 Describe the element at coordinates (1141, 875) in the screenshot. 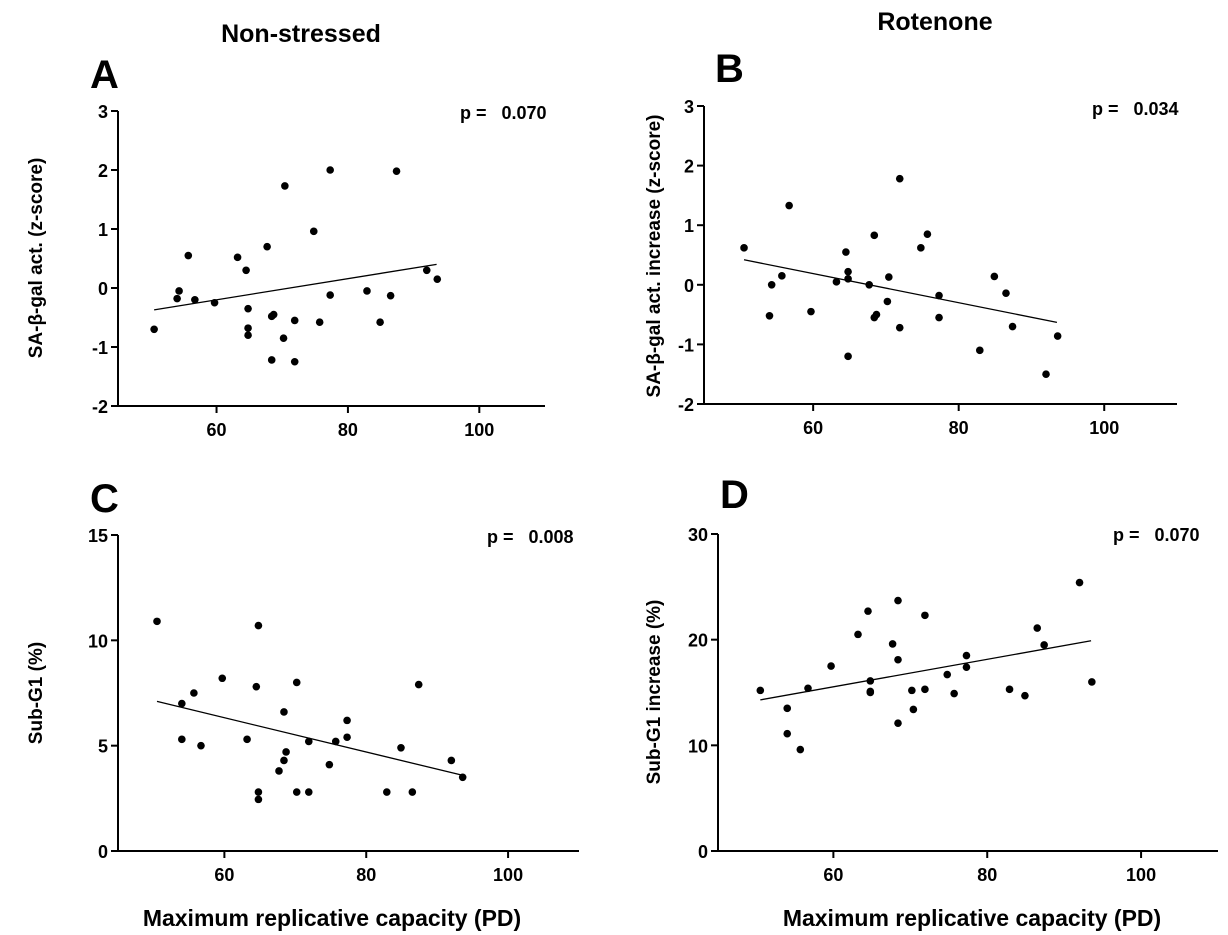

I see `x-tick-label-d: 100` at that location.